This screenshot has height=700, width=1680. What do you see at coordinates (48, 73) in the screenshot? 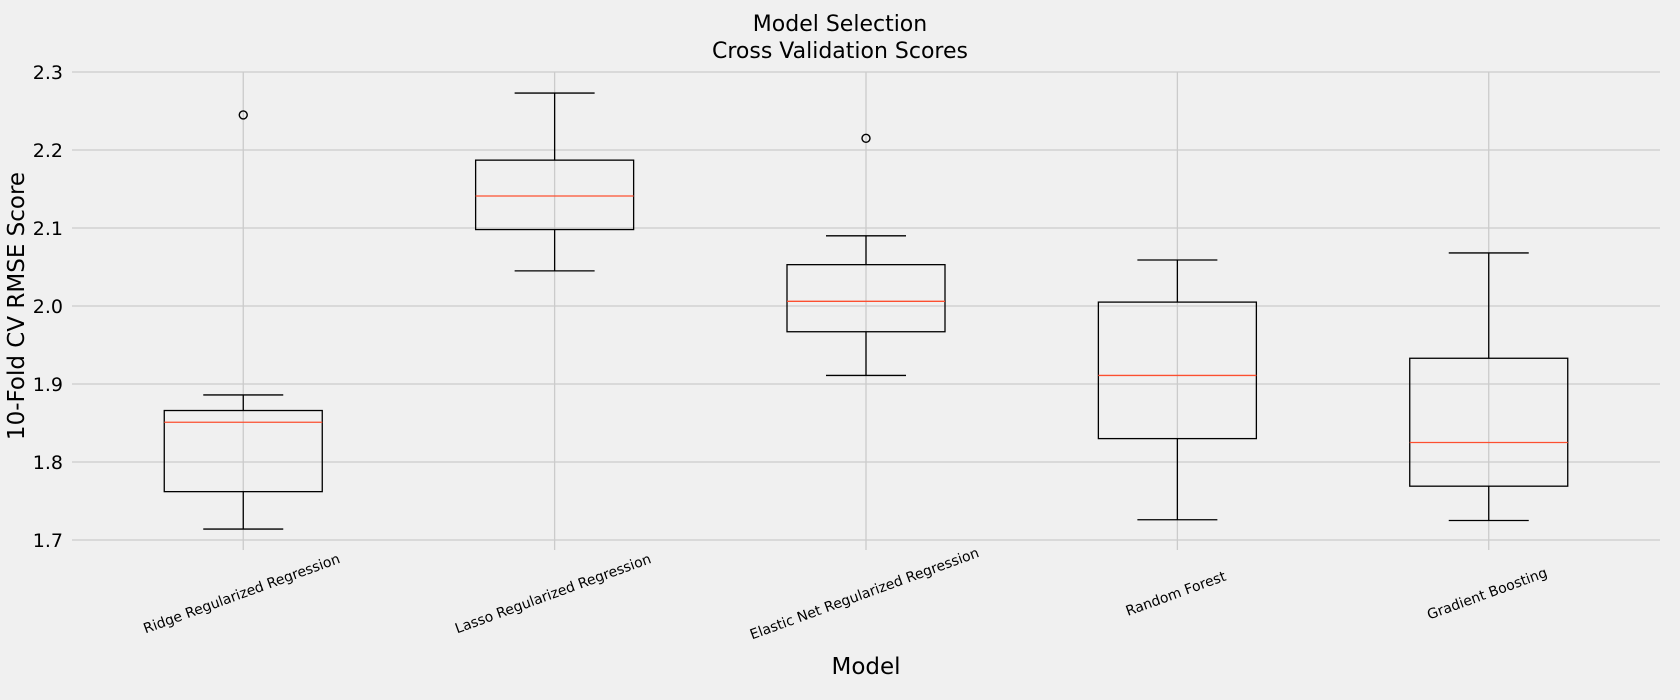
I see `y-tick-label: 2.3` at bounding box center [48, 73].